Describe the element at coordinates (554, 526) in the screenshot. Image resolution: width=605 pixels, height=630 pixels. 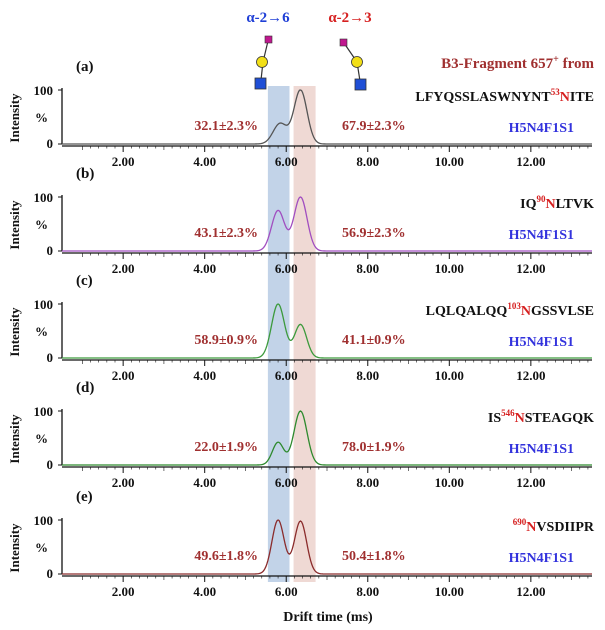
I see `peptide-label: 690NVSDIIPR` at that location.